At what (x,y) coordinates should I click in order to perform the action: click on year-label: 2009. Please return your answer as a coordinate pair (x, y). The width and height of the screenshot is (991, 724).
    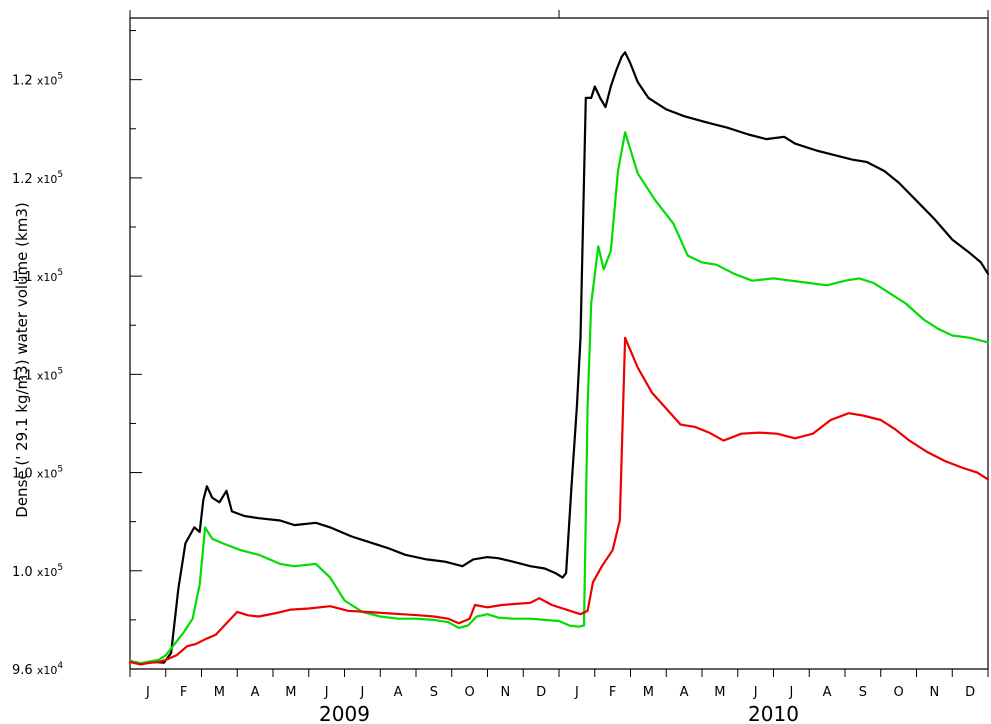
    Looking at the image, I should click on (344, 713).